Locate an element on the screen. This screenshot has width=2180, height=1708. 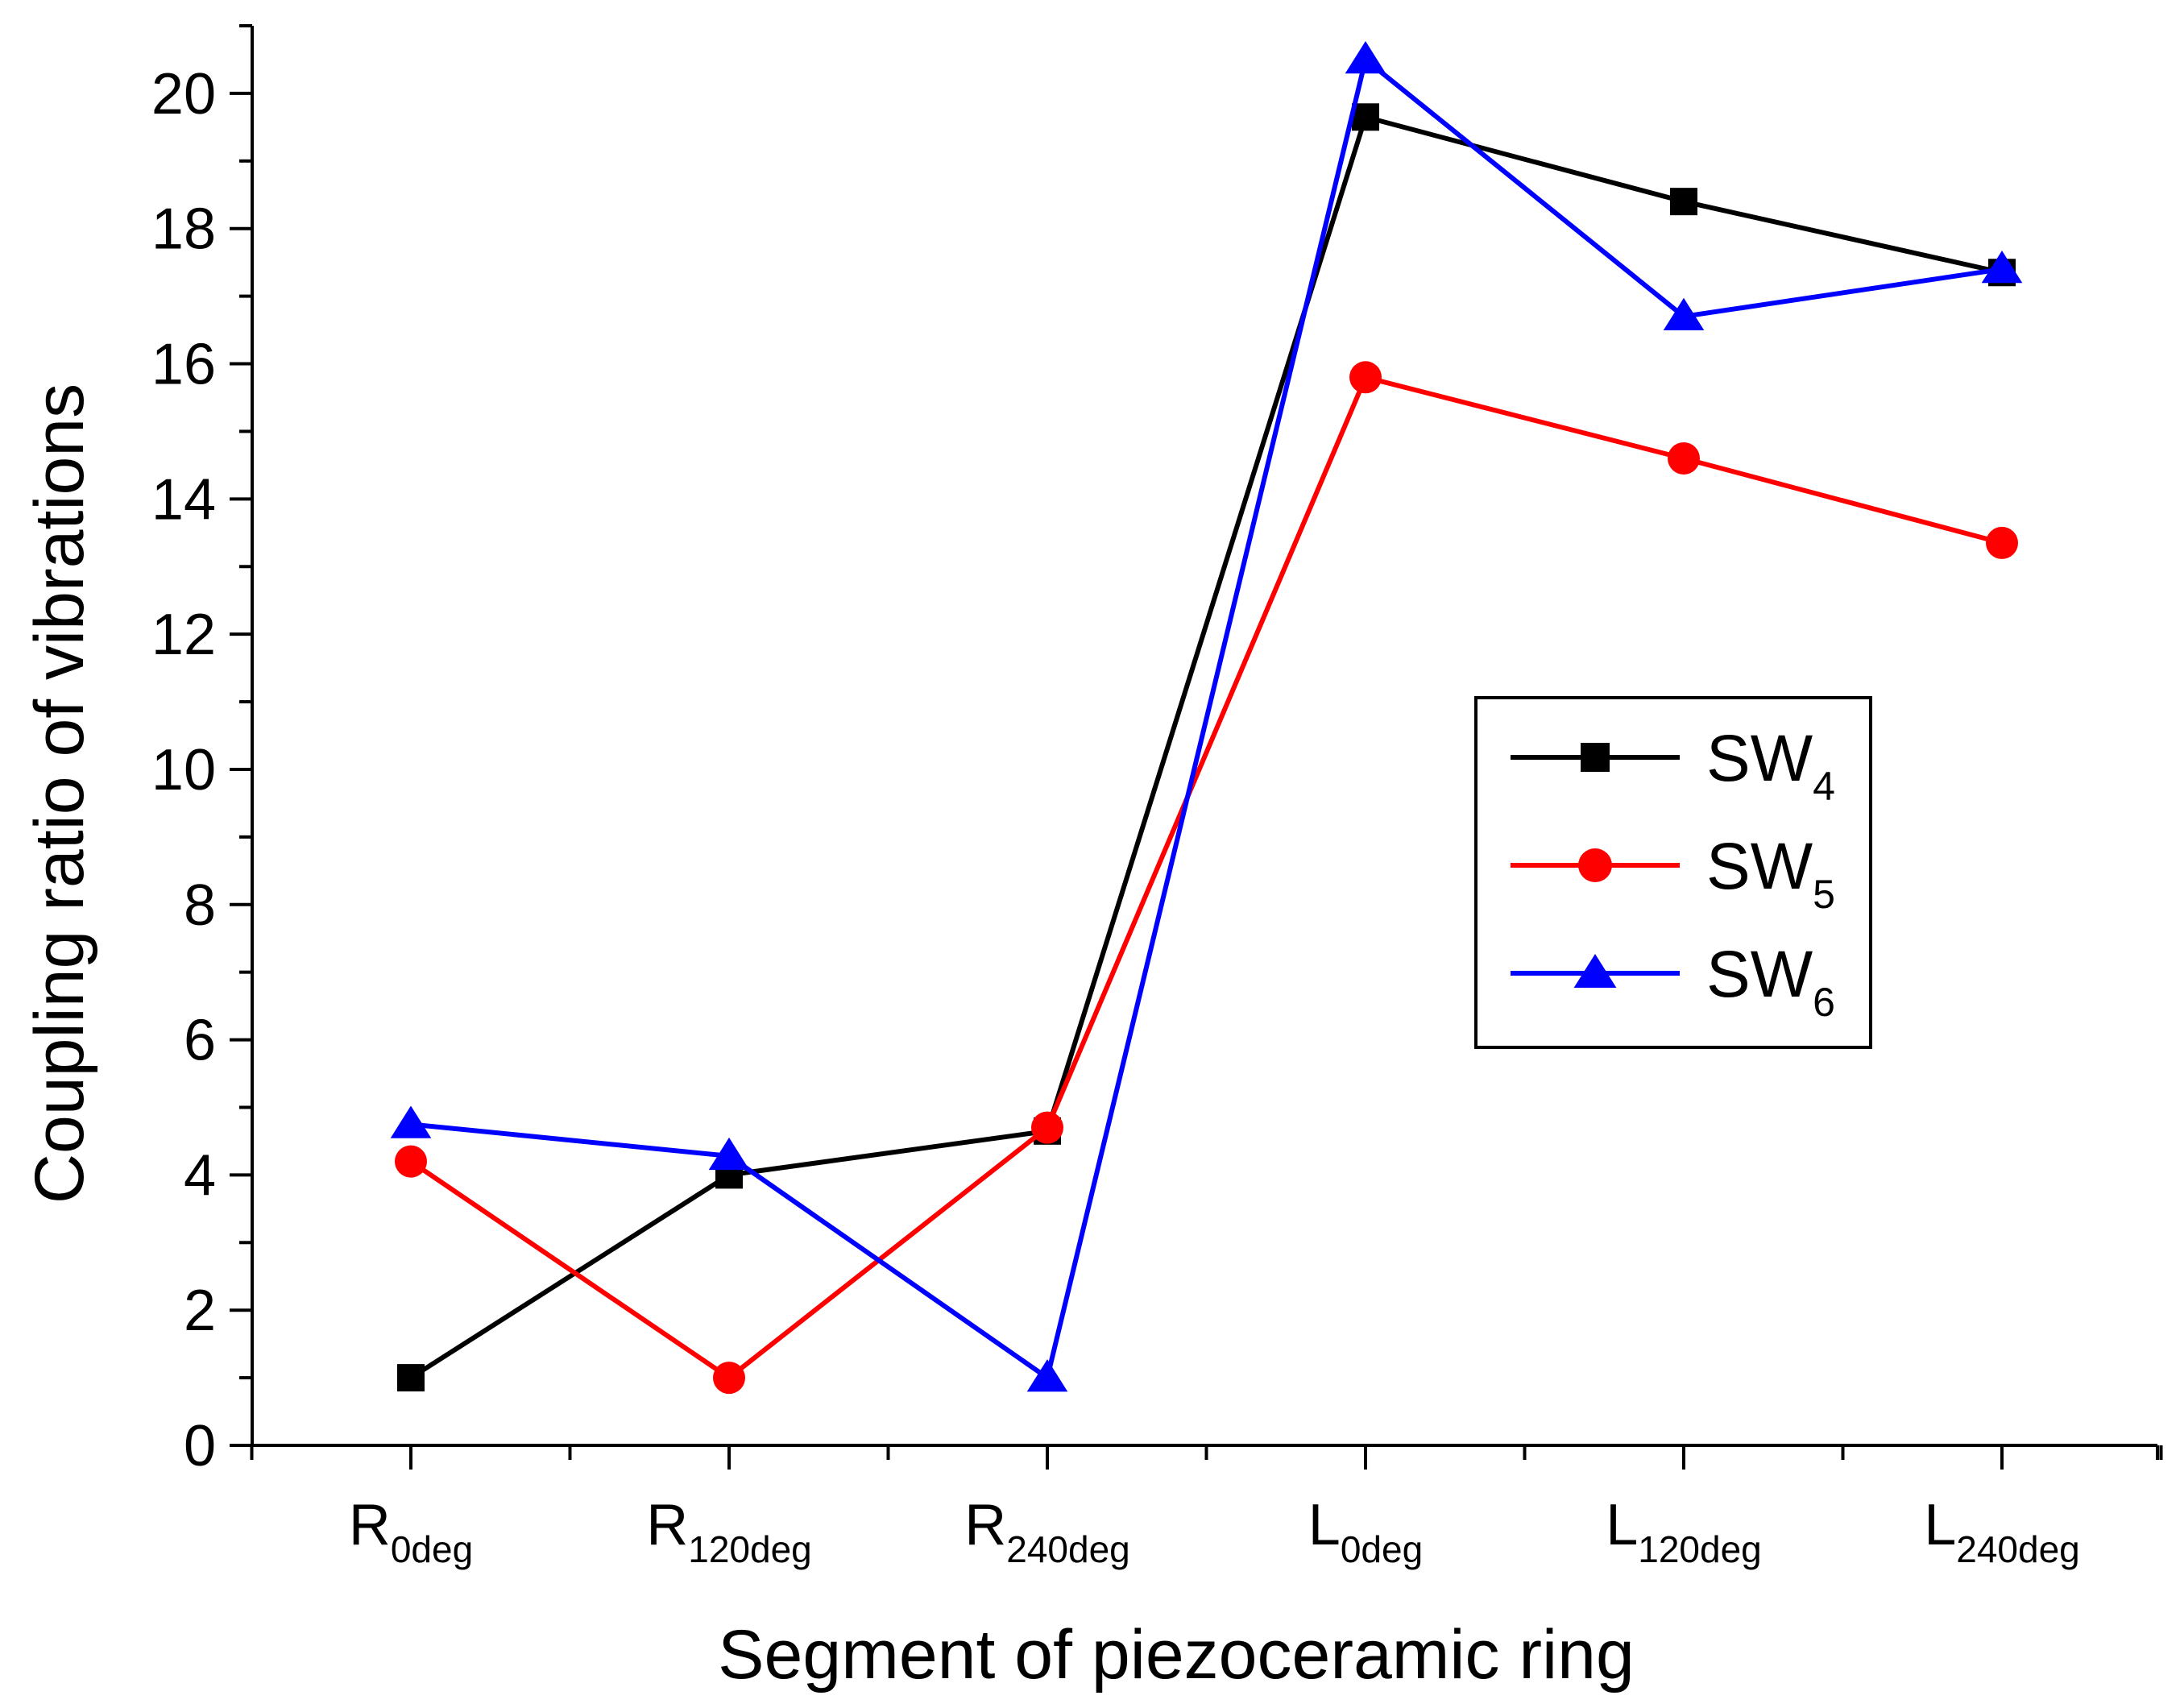
x-tick-label: L0deg is located at coordinates (1366, 1532).